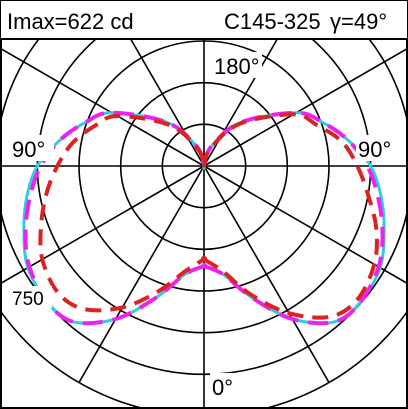  What do you see at coordinates (374, 149) in the screenshot?
I see `tick-label-right: 90°` at bounding box center [374, 149].